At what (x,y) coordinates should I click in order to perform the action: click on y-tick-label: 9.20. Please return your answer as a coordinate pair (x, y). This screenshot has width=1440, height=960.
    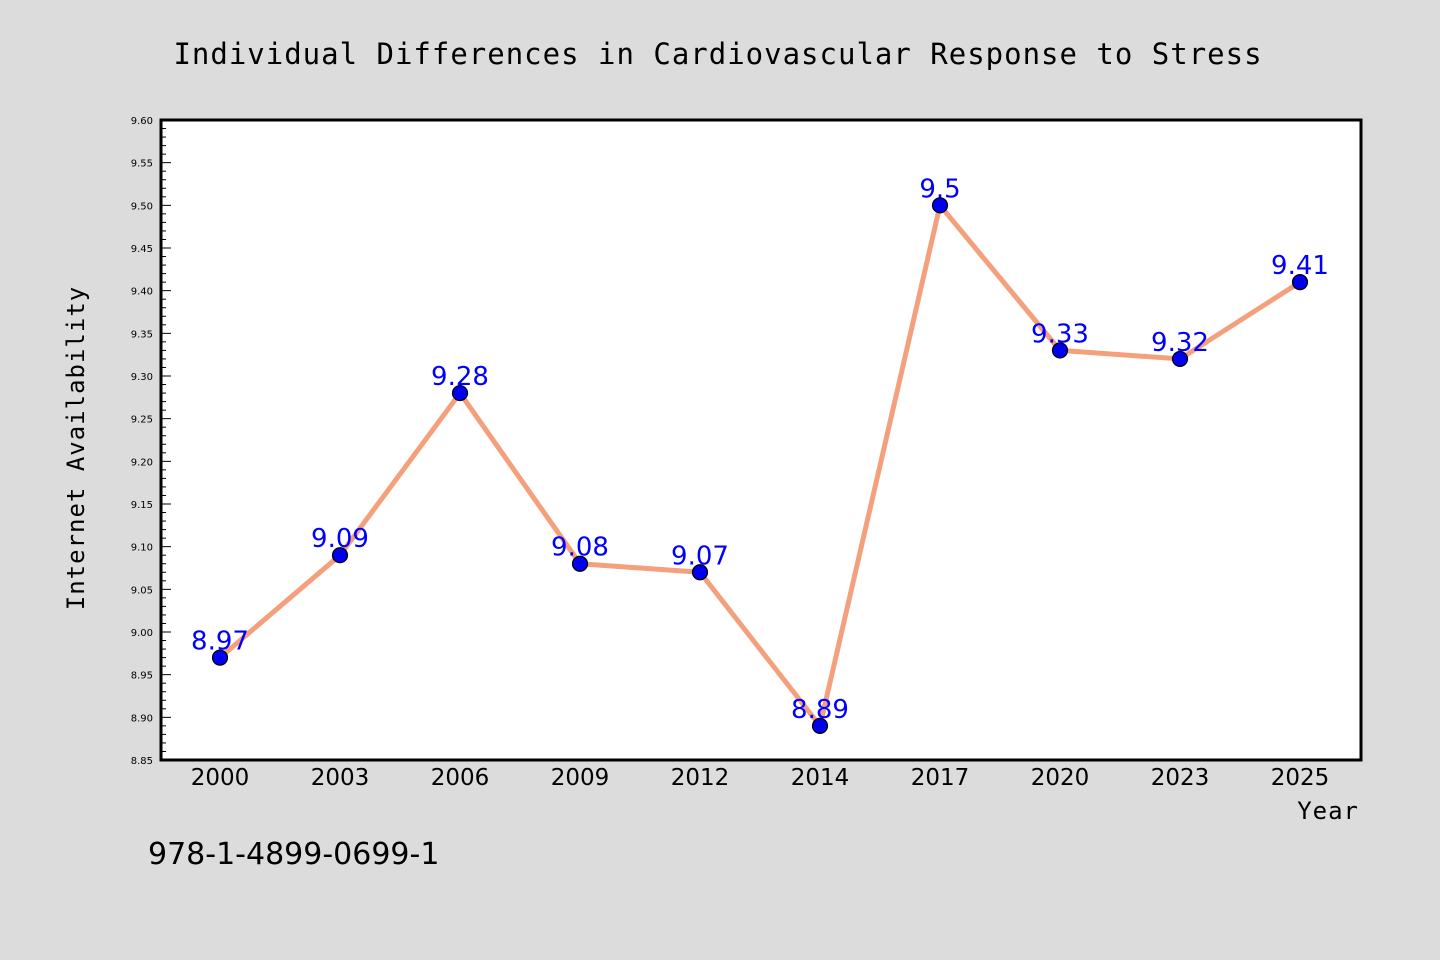
    Looking at the image, I should click on (142, 462).